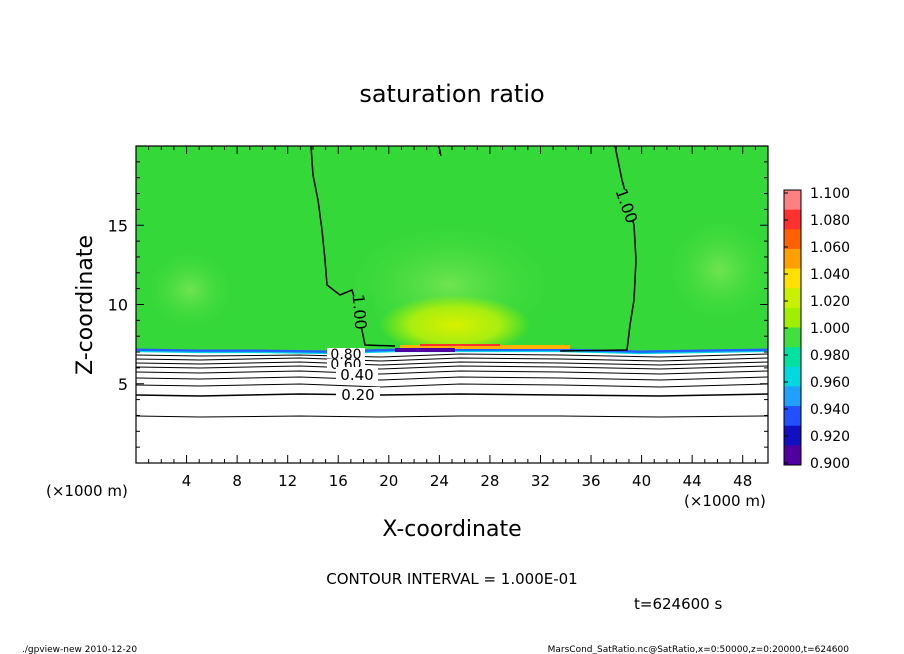  I want to click on x-tick-label: 48, so click(742, 481).